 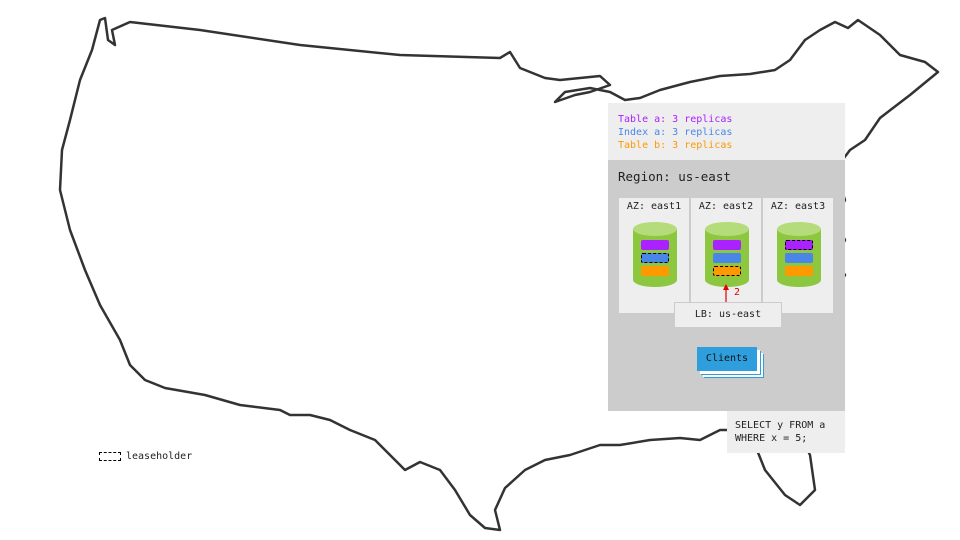 I want to click on az-label: AZ: east2, so click(x=726, y=206).